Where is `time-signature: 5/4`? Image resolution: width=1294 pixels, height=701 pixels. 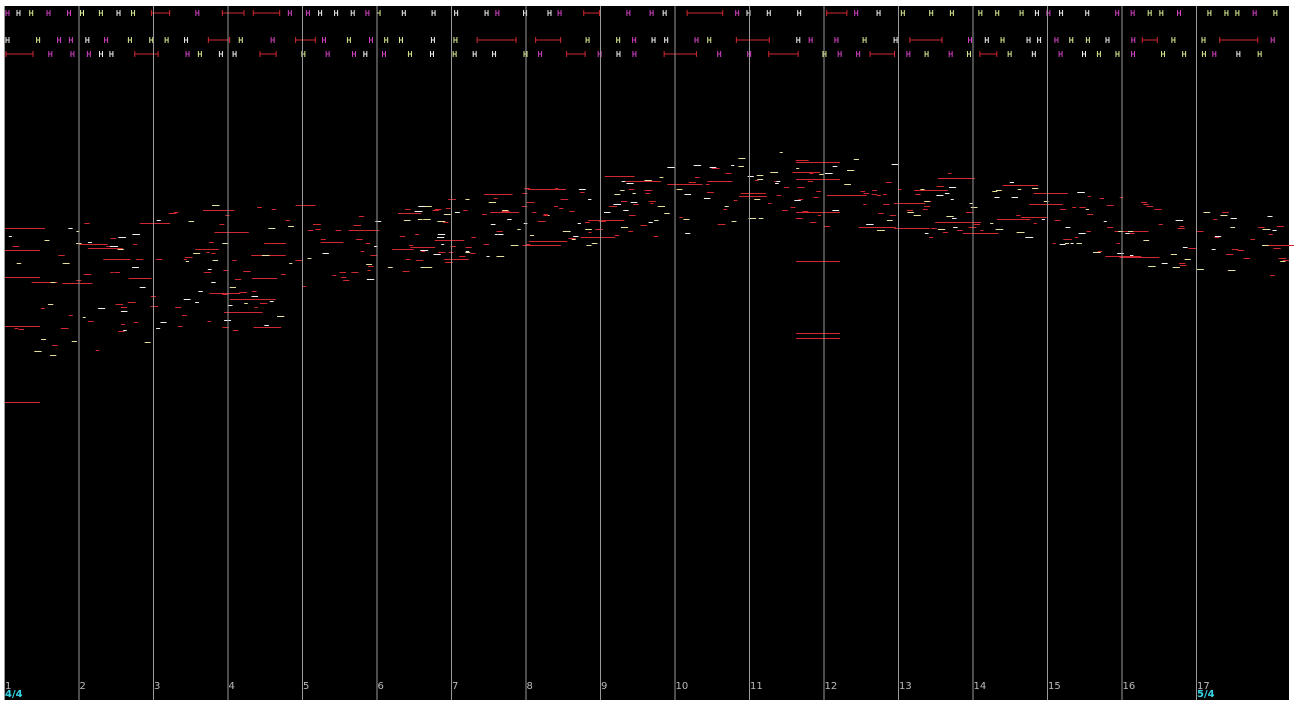
time-signature: 5/4 is located at coordinates (1206, 694).